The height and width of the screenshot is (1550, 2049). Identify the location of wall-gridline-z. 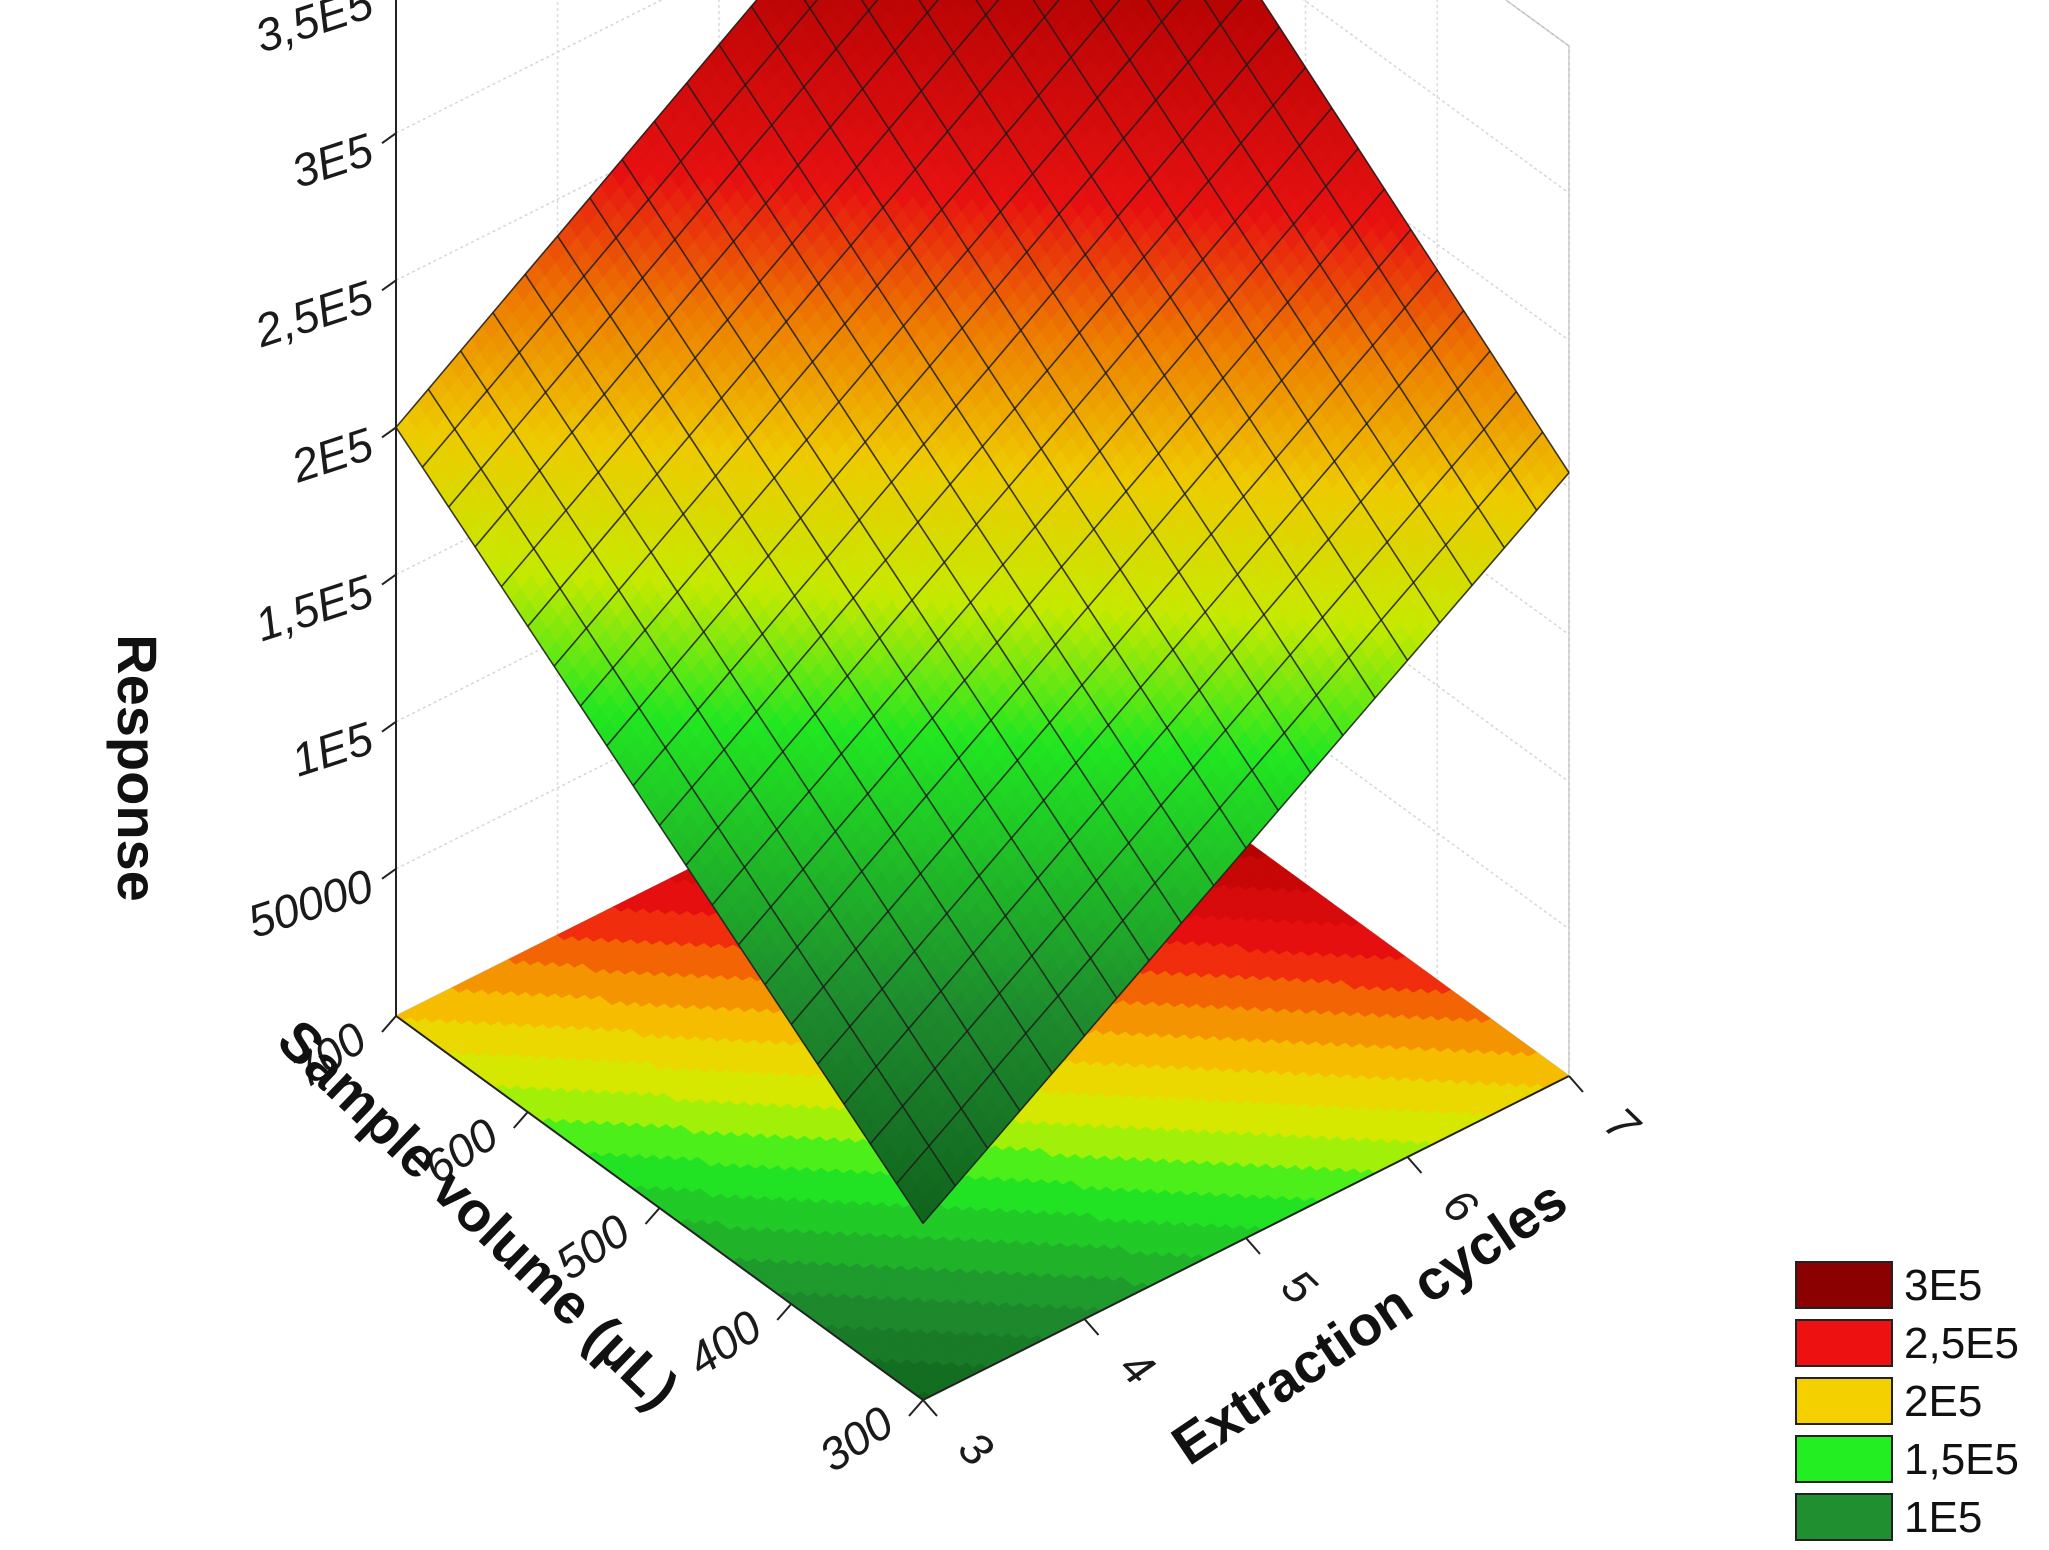
(982, 97).